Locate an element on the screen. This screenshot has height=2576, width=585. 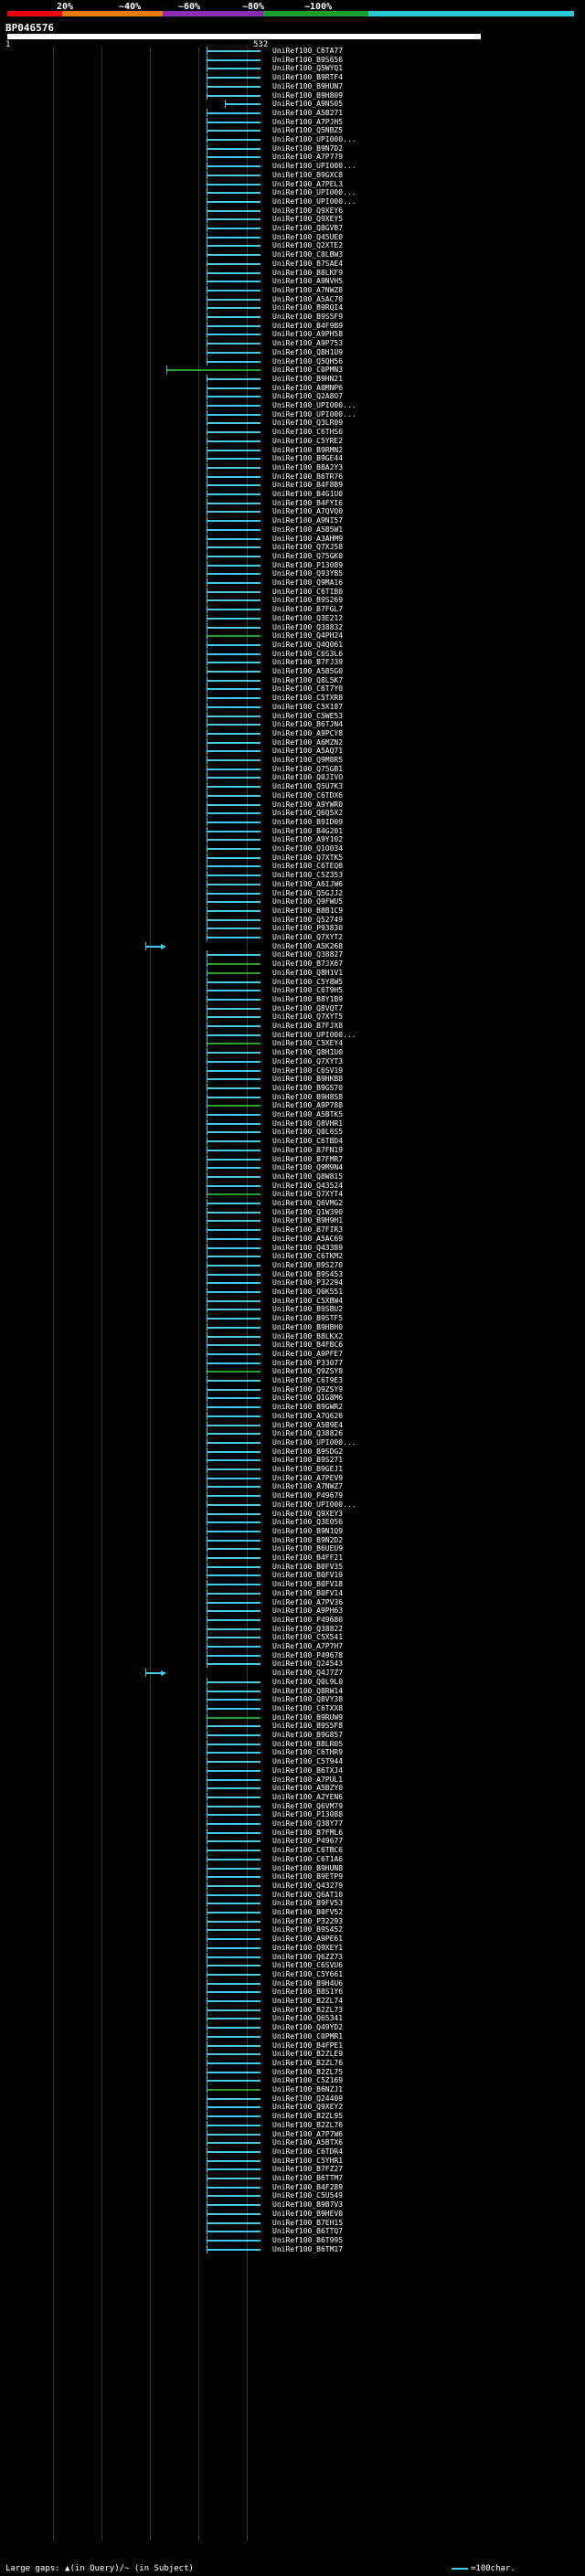
hit-label: UniRef100_Q8VQT7 is located at coordinates (308, 1007).